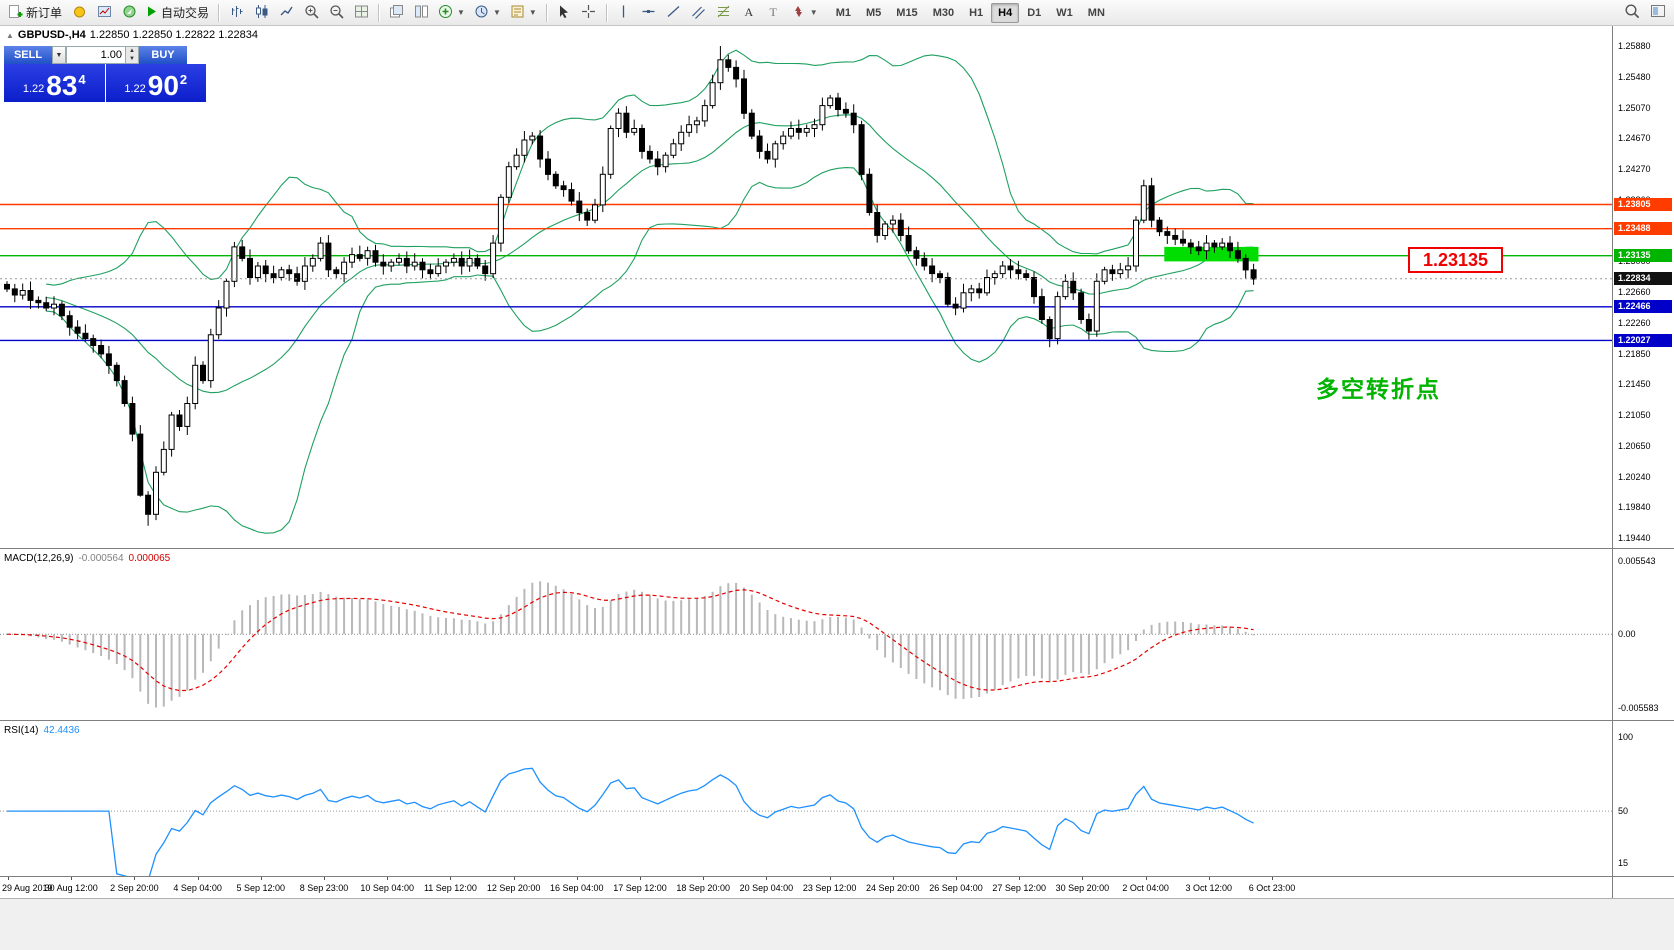 Image resolution: width=1674 pixels, height=950 pixels. I want to click on macd-axis-label: -0.005583, so click(1638, 708).